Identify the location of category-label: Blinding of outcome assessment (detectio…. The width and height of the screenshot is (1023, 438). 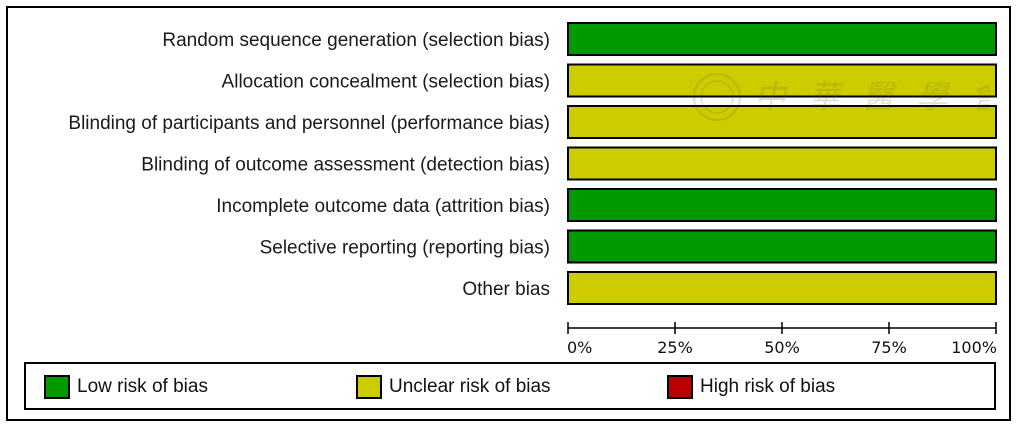
(345, 165).